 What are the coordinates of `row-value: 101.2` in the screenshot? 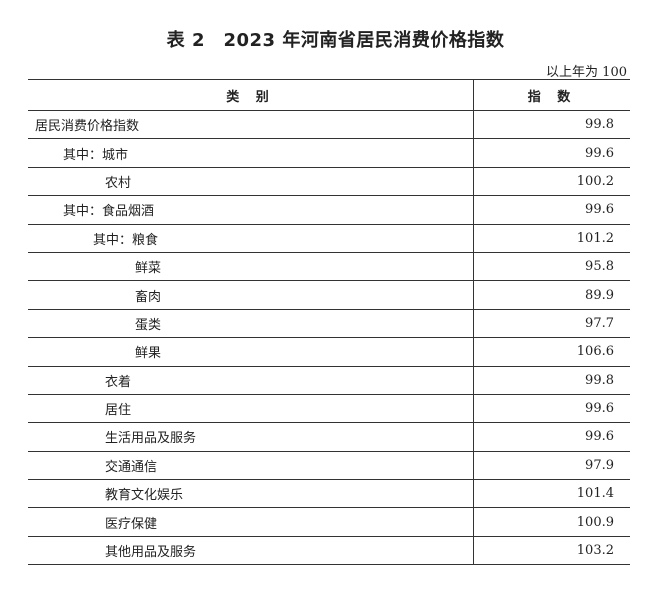 It's located at (551, 238).